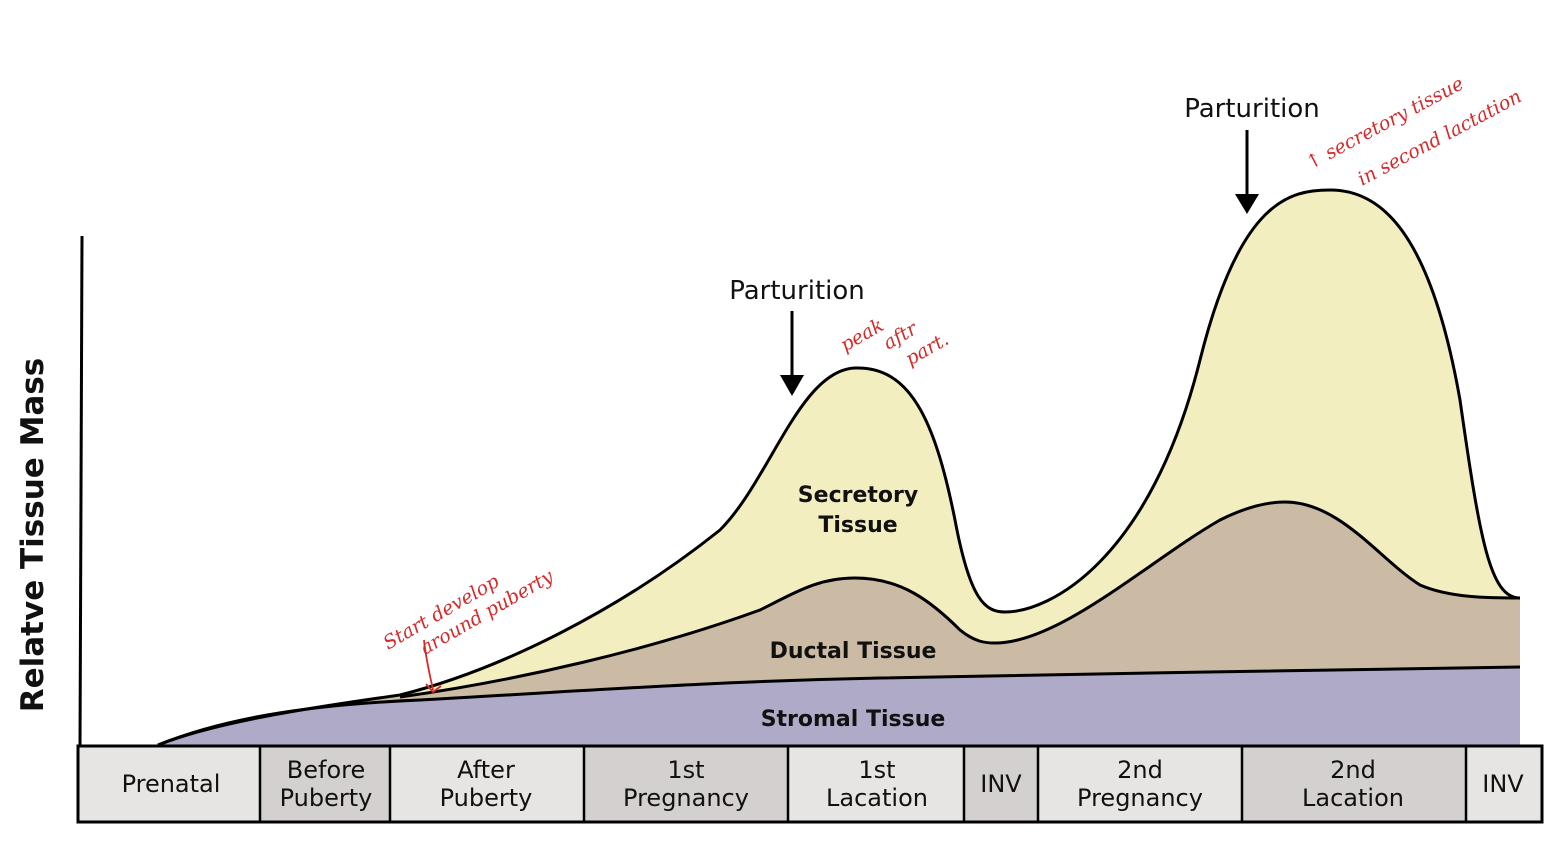 The width and height of the screenshot is (1562, 850). Describe the element at coordinates (853, 719) in the screenshot. I see `stromal-label: Stromal Tissue` at that location.